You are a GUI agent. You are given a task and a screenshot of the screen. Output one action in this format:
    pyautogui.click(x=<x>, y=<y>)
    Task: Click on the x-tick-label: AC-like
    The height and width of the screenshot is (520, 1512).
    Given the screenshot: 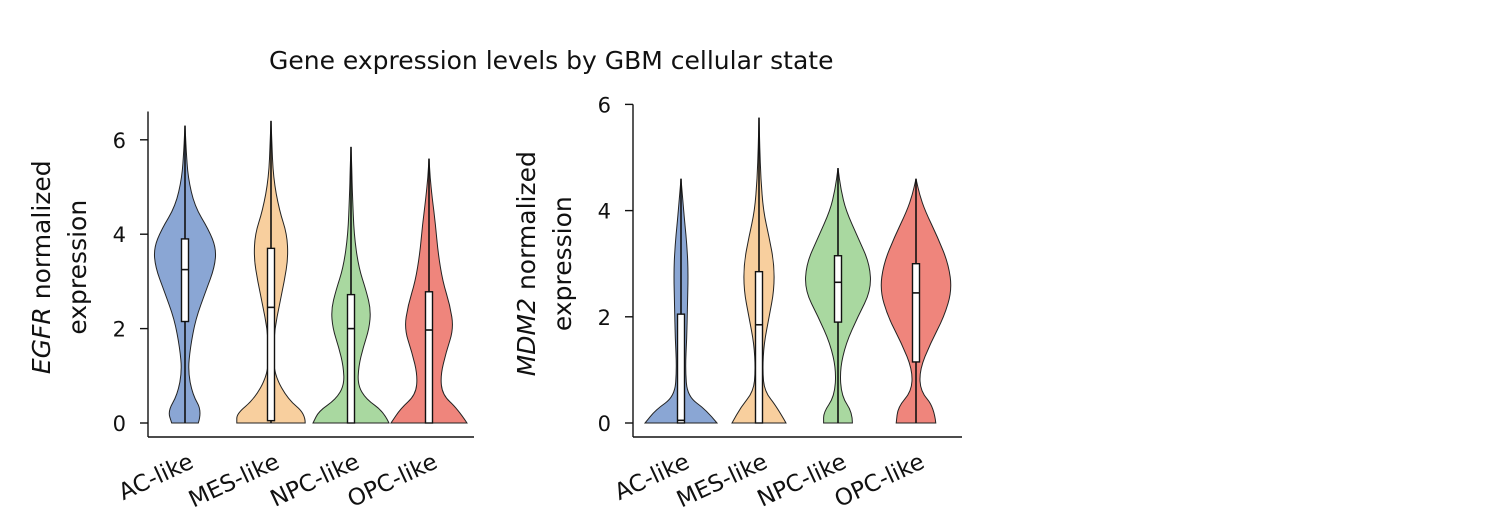 What is the action you would take?
    pyautogui.click(x=156, y=477)
    